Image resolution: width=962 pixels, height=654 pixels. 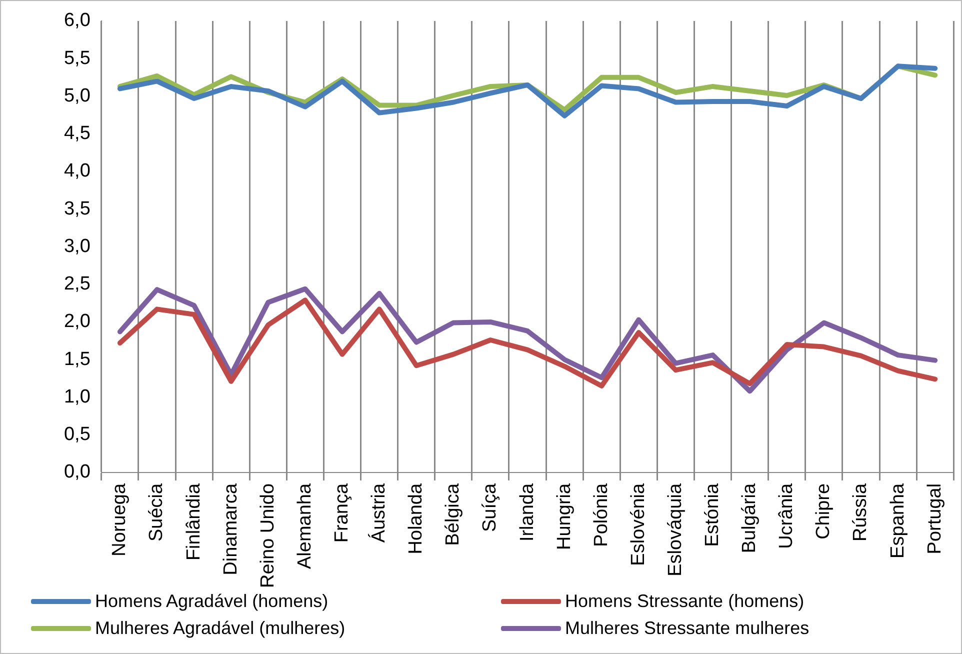 I want to click on x-tick-label: Espanha, so click(x=897, y=520).